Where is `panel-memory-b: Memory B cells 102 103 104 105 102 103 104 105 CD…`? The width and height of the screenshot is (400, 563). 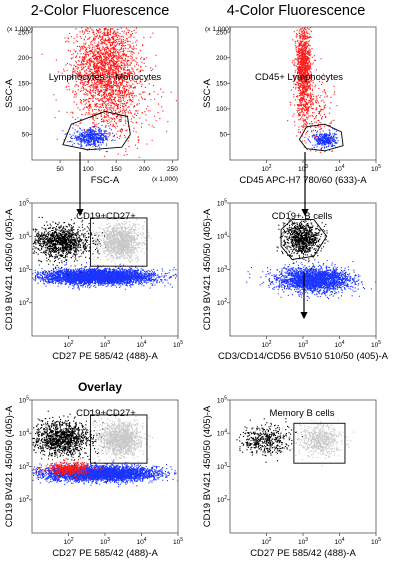
panel-memory-b: Memory B cells 102 103 104 105 102 103 104 105 CD… is located at coordinates (291, 477).